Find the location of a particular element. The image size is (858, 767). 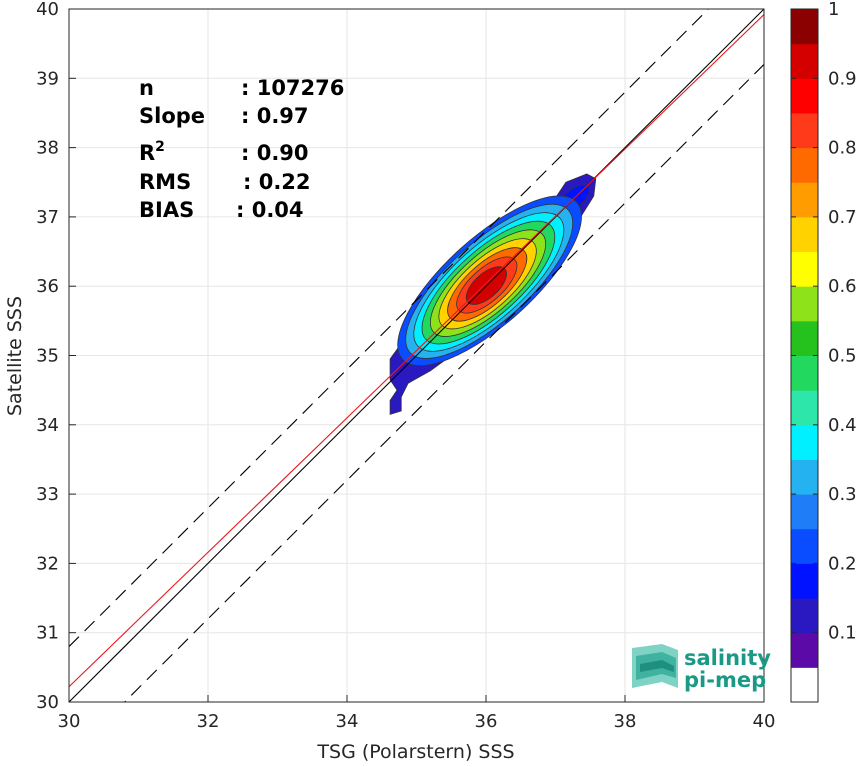

x-tick-label: 36 is located at coordinates (486, 721).